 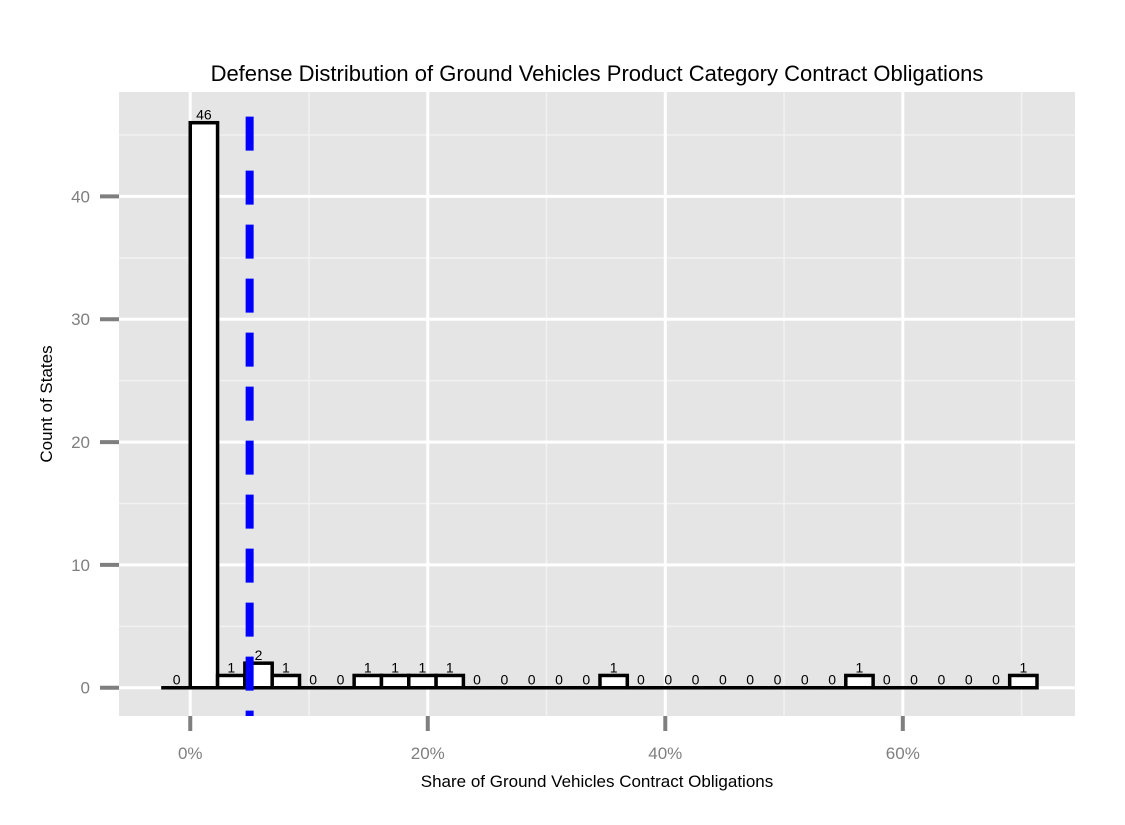 I want to click on bar-count-label: 46, so click(x=204, y=115).